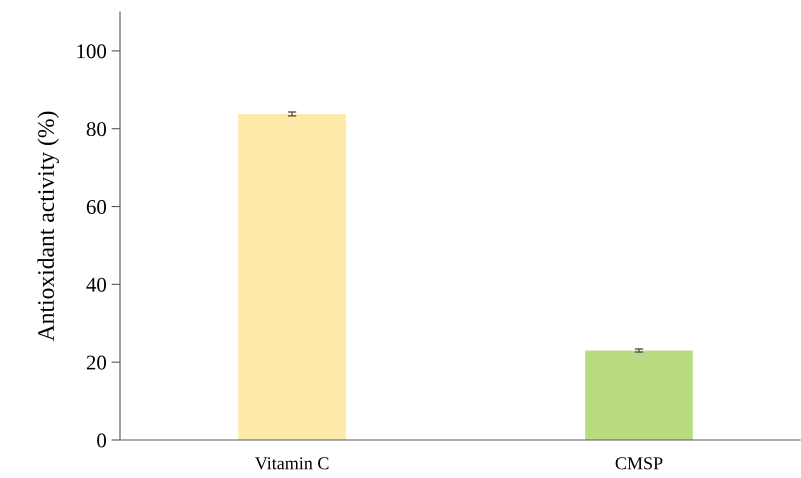  What do you see at coordinates (96, 363) in the screenshot?
I see `y-tick-label: 20` at bounding box center [96, 363].